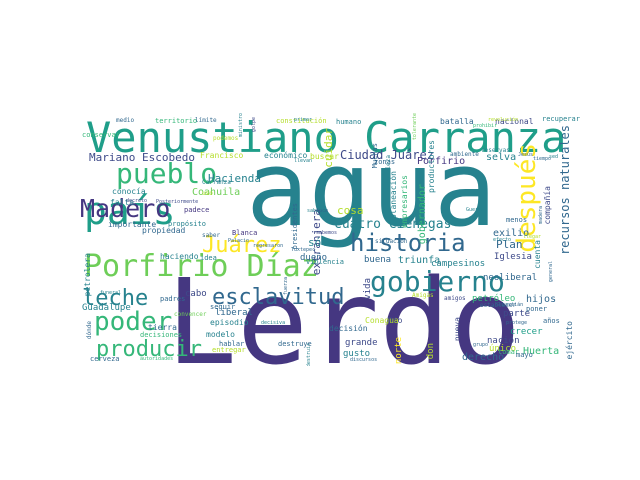  Describe the element at coordinates (268, 246) in the screenshot. I see `word-132: regresaron` at that location.